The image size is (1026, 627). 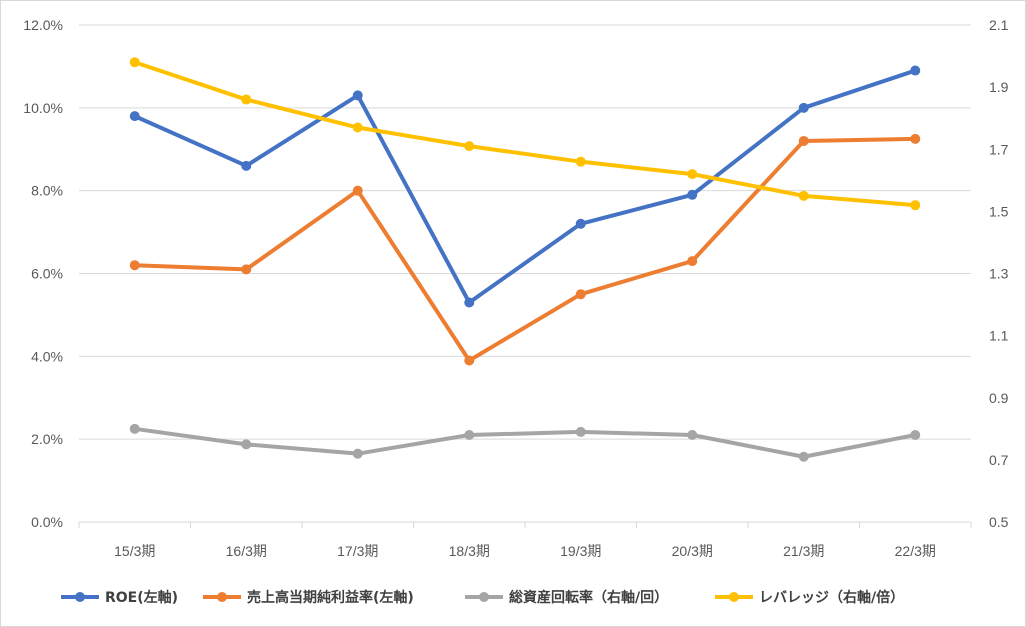 I want to click on left-tick-label: 12.0%, so click(x=43, y=25).